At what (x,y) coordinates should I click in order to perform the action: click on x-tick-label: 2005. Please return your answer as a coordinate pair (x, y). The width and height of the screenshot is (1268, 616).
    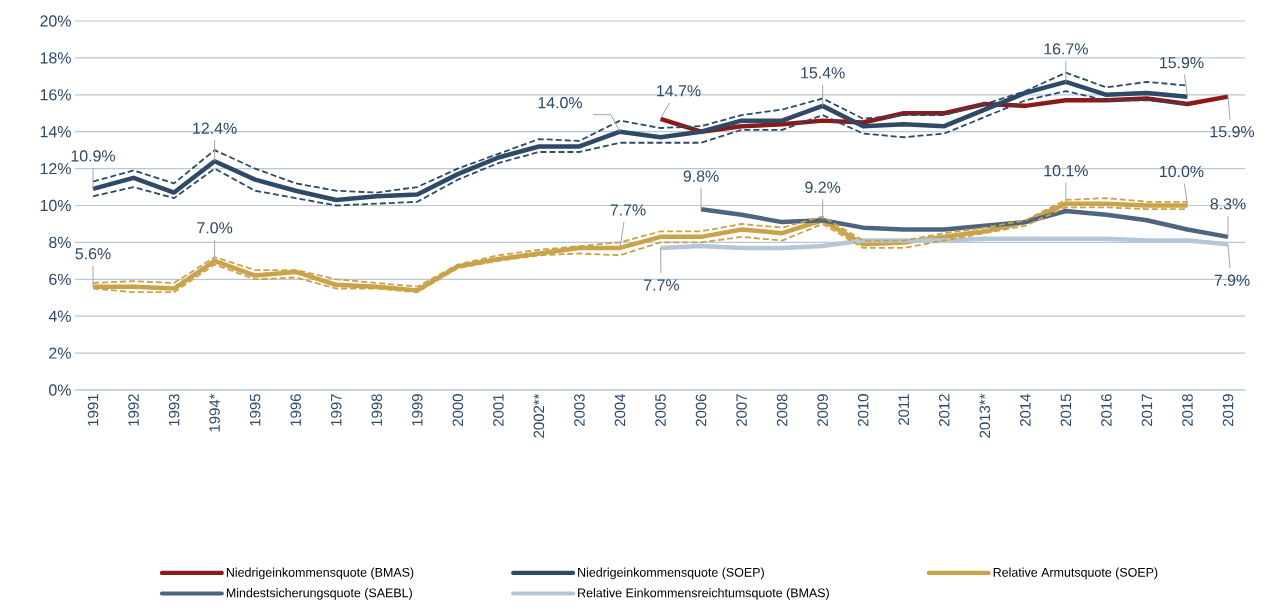
    Looking at the image, I should click on (660, 410).